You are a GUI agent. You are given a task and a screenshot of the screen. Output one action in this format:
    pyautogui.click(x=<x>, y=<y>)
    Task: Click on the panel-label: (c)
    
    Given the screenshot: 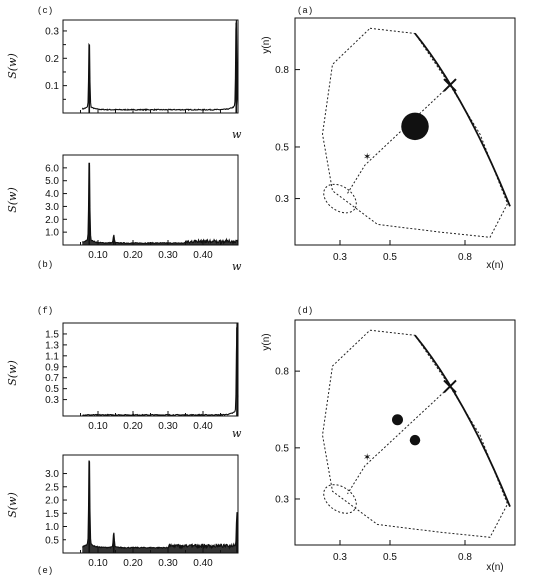 What is the action you would take?
    pyautogui.click(x=45, y=11)
    